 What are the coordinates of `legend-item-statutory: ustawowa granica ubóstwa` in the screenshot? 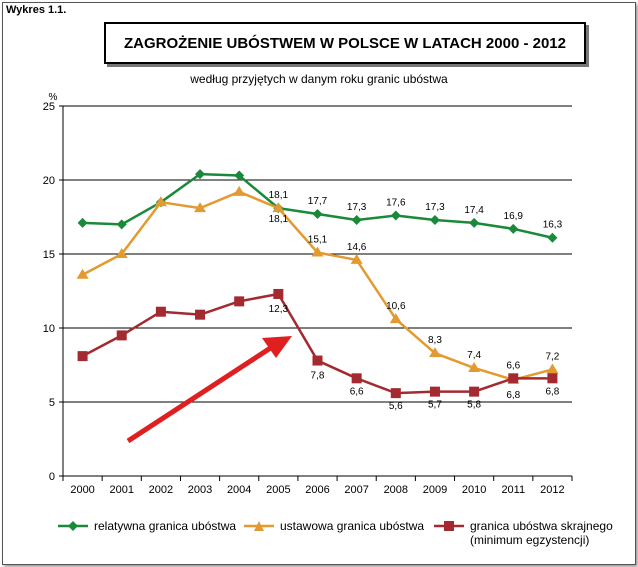 It's located at (334, 526).